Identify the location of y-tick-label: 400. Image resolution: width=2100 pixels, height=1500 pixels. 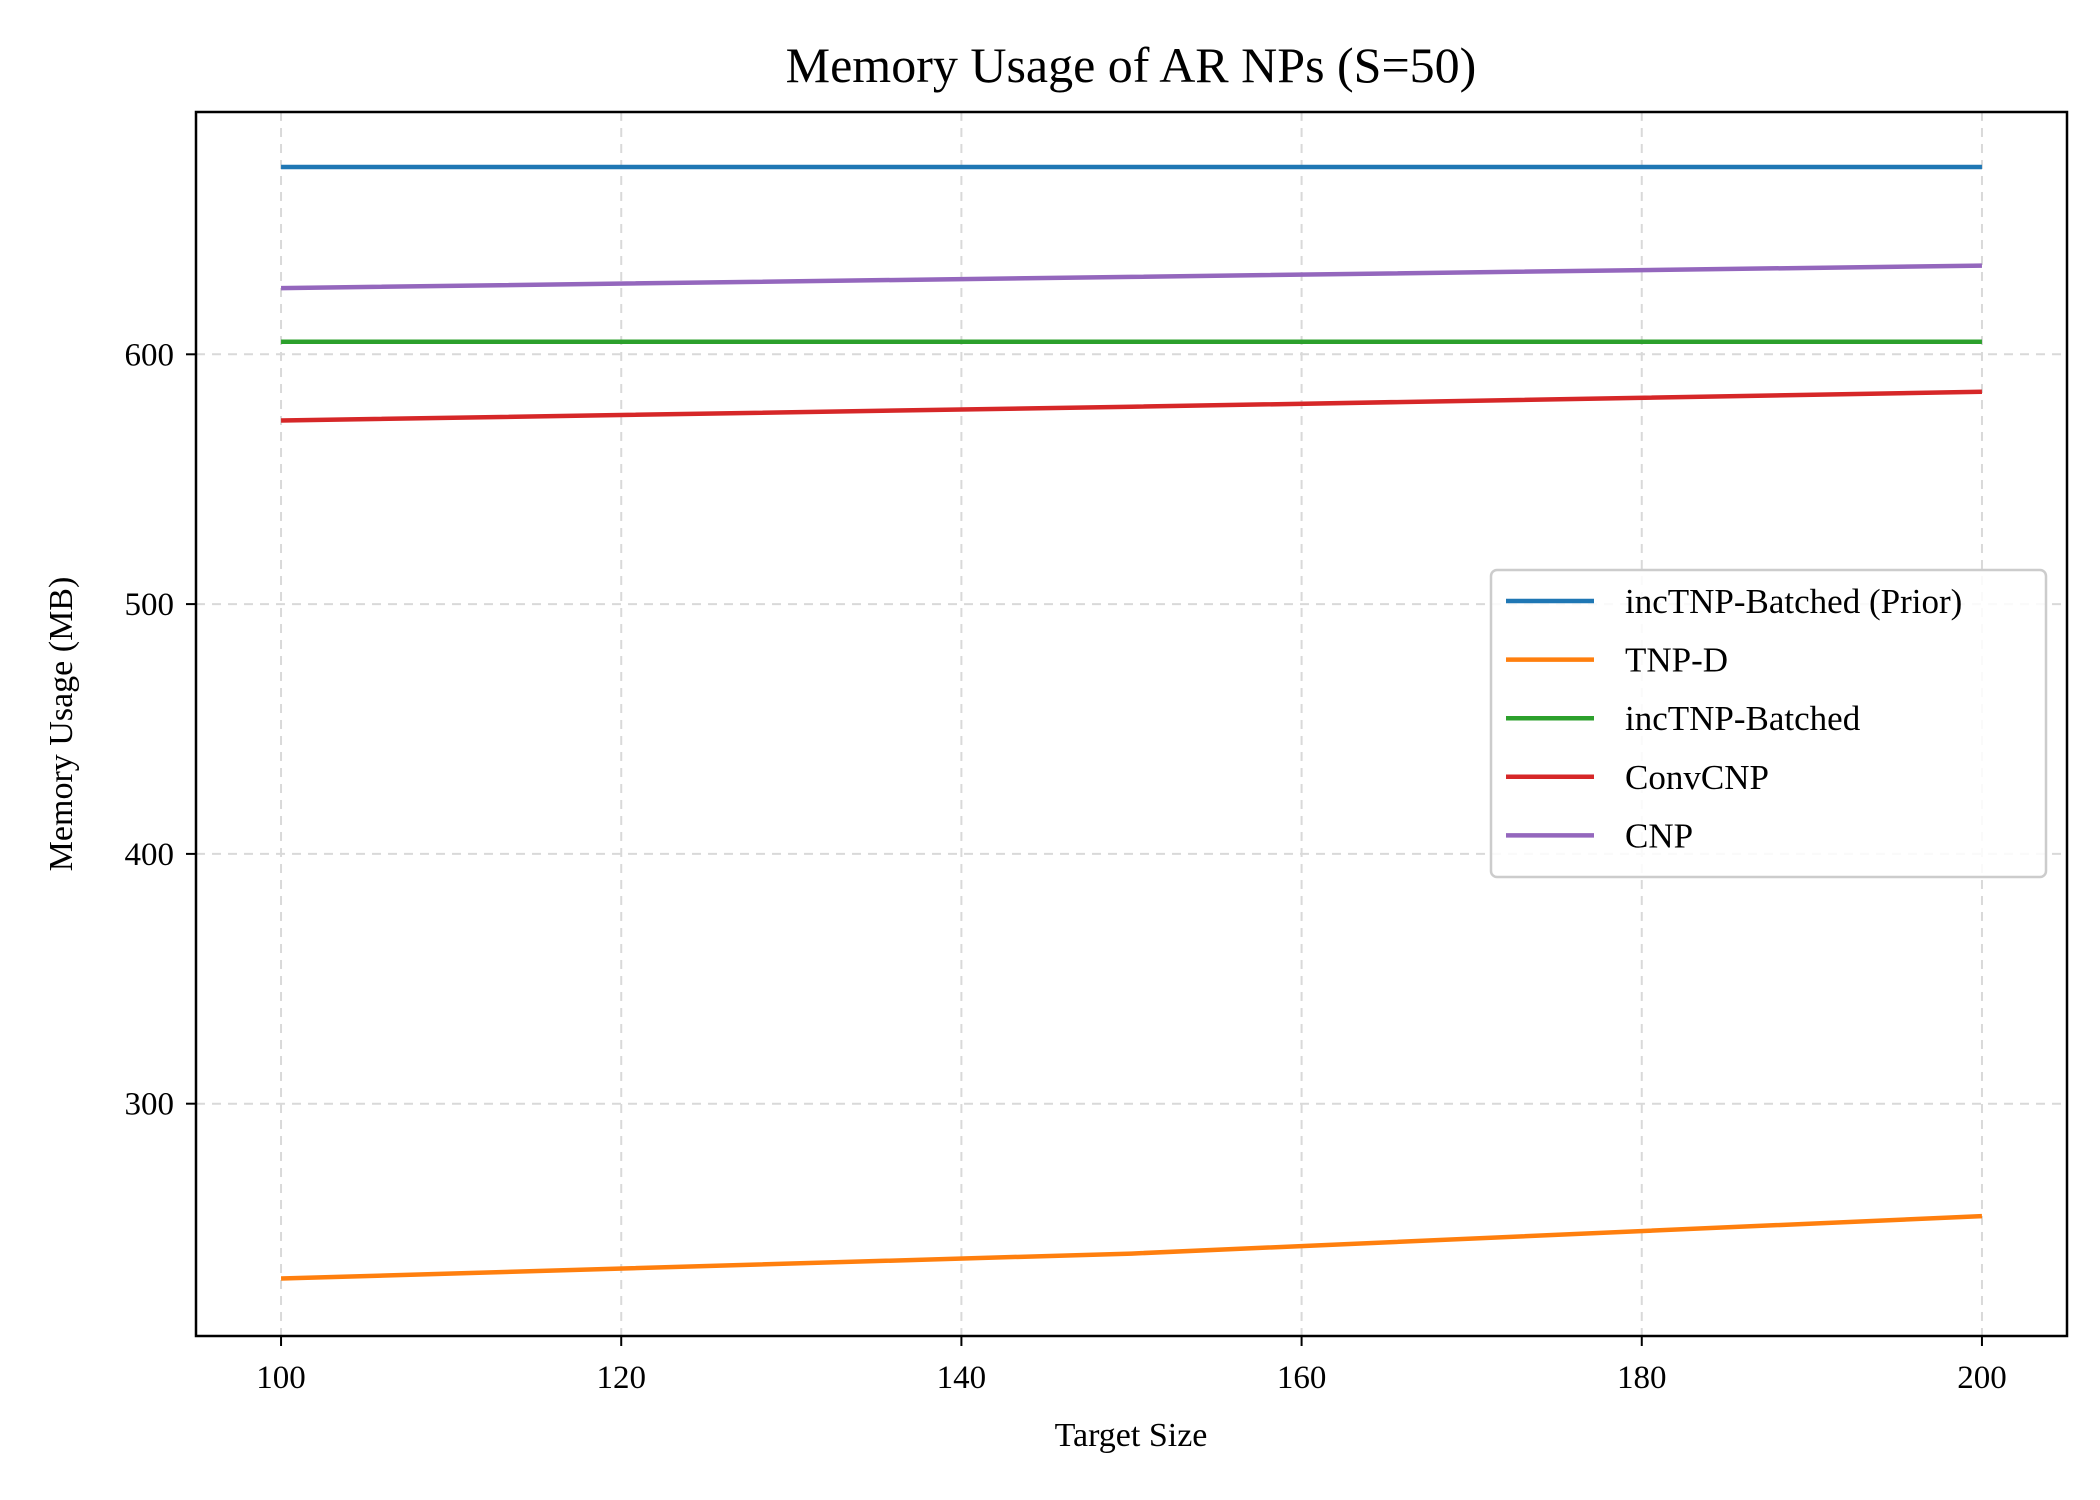
(150, 855).